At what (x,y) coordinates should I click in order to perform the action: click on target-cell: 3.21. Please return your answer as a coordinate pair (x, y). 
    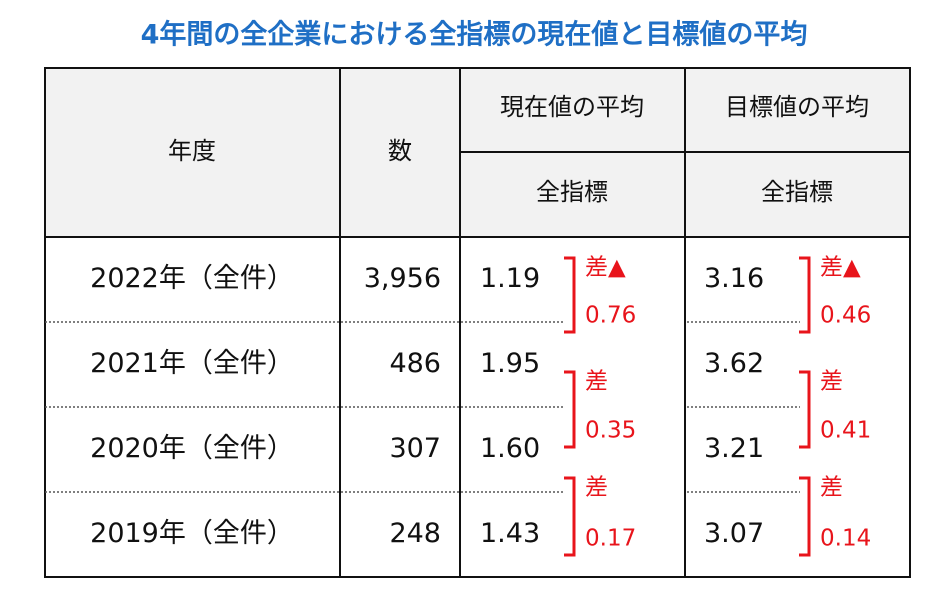
    Looking at the image, I should click on (734, 448).